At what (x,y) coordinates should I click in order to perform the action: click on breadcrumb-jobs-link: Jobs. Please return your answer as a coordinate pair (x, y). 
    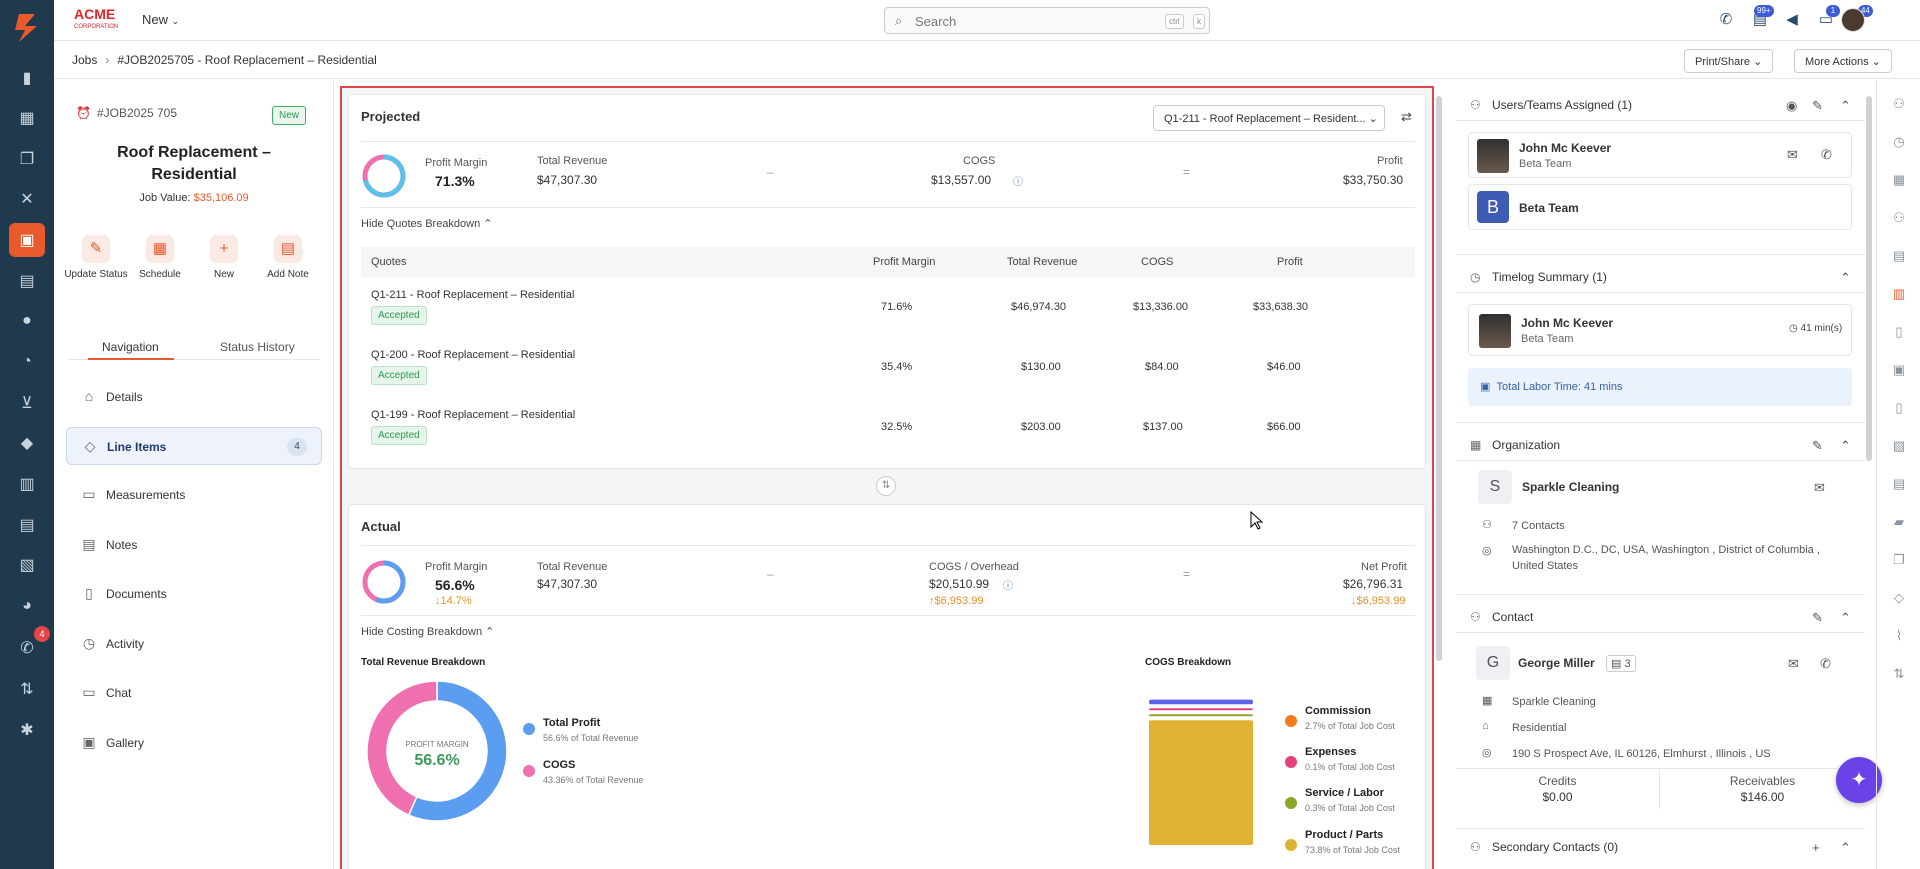
    Looking at the image, I should click on (85, 60).